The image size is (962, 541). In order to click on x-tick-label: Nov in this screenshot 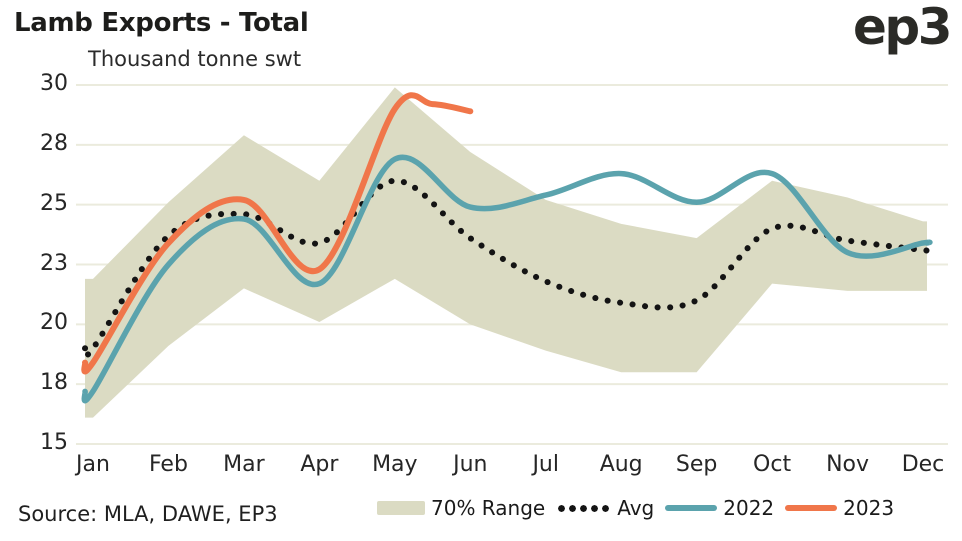, I will do `click(847, 464)`.